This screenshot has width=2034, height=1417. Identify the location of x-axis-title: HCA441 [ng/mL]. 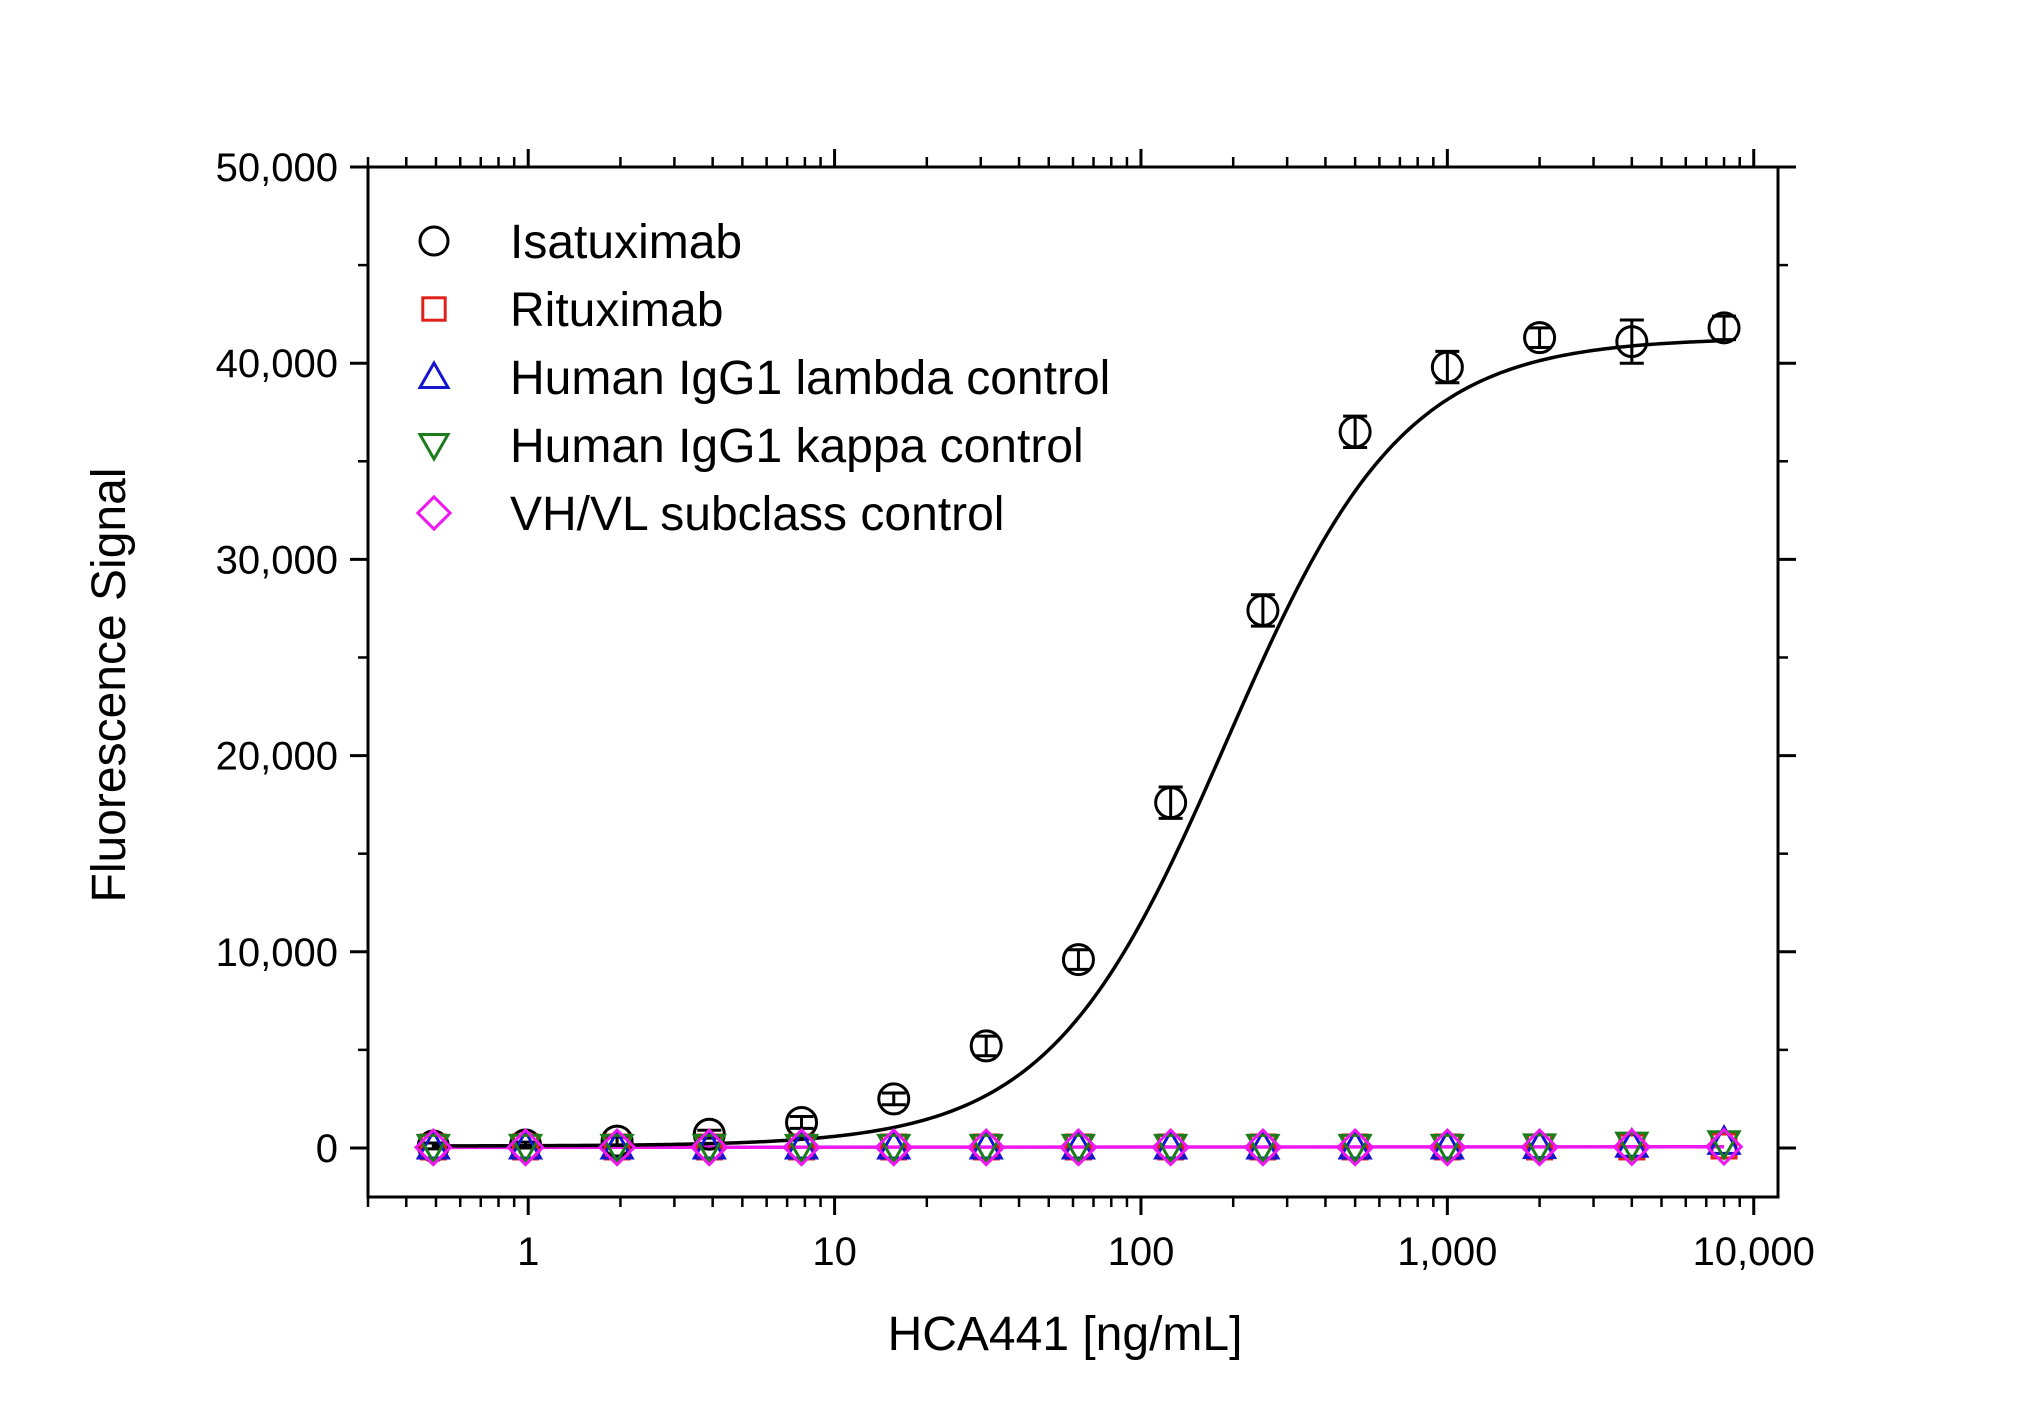
(1065, 1334).